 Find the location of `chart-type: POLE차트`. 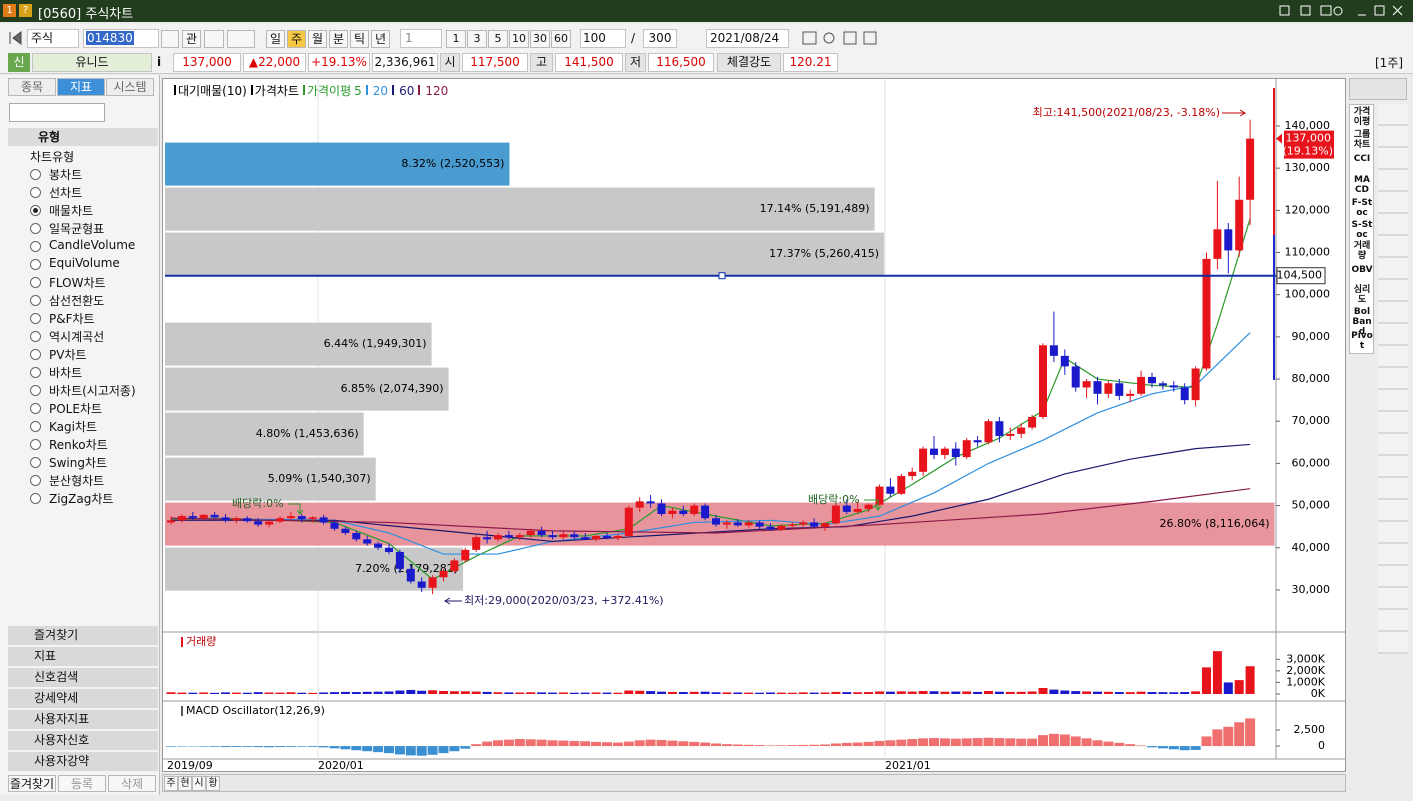

chart-type: POLE차트 is located at coordinates (76, 409).